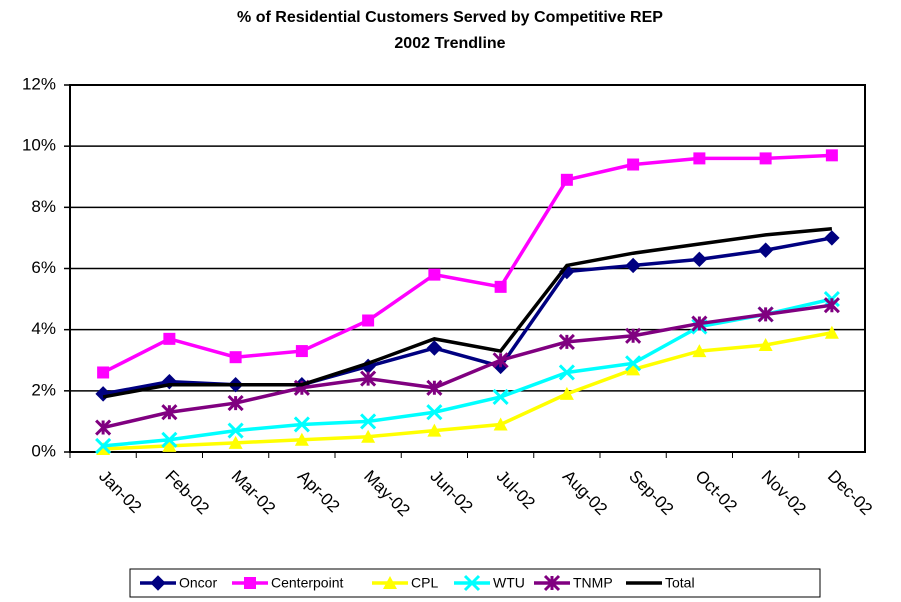  I want to click on y-tick-label: 12%, so click(39, 83).